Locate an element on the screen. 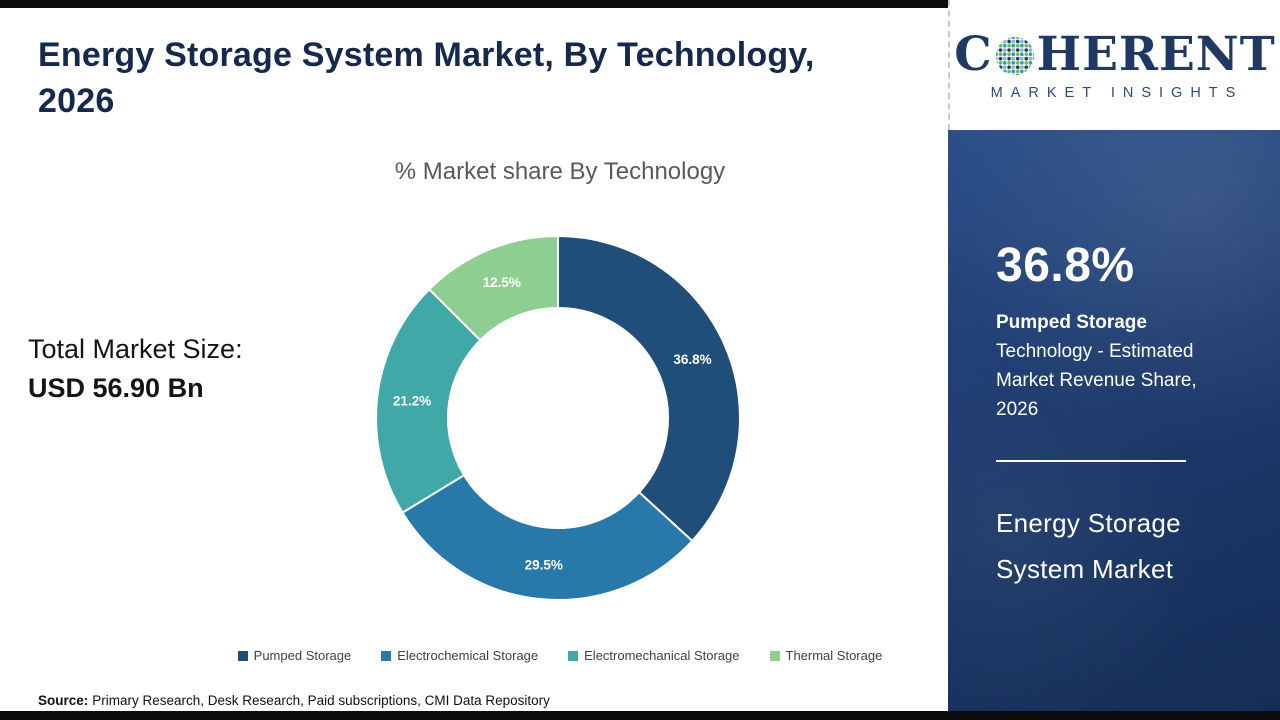  total-market-size-value: USD 56.90 Bn is located at coordinates (116, 388).